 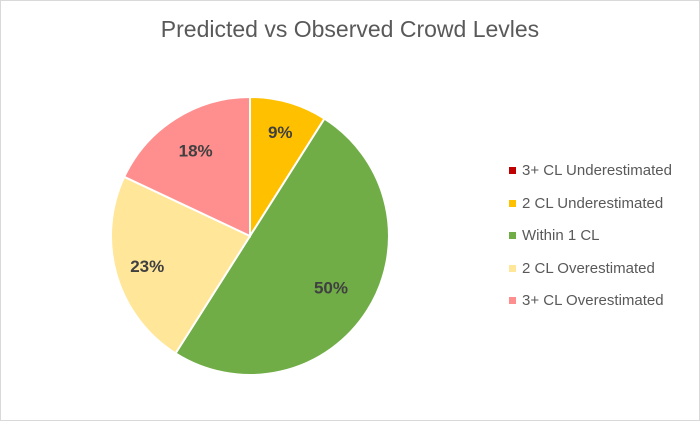 What do you see at coordinates (350, 29) in the screenshot?
I see `chart-title: Predicted vs Observed Crowd Levles` at bounding box center [350, 29].